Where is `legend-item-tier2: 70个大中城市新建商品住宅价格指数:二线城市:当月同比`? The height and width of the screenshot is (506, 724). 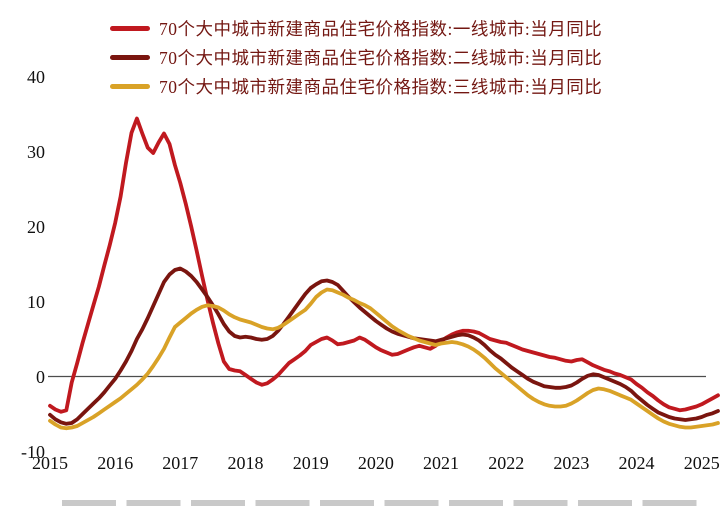 legend-item-tier2: 70个大中城市新建商品住宅价格指数:二线城市:当月同比 is located at coordinates (356, 57).